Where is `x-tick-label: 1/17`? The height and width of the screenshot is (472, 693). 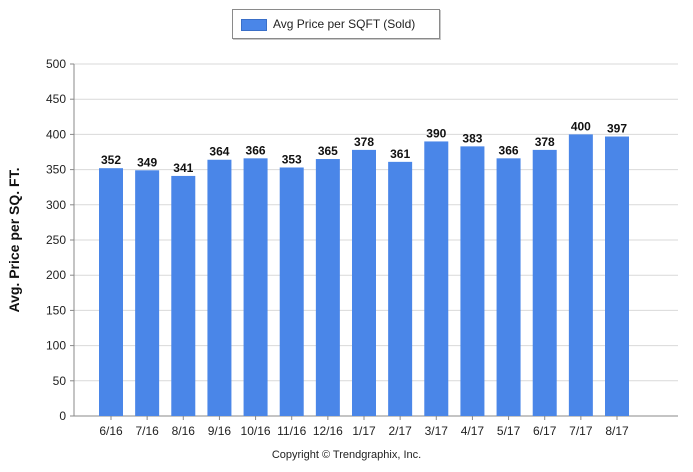
x-tick-label: 1/17 is located at coordinates (364, 431).